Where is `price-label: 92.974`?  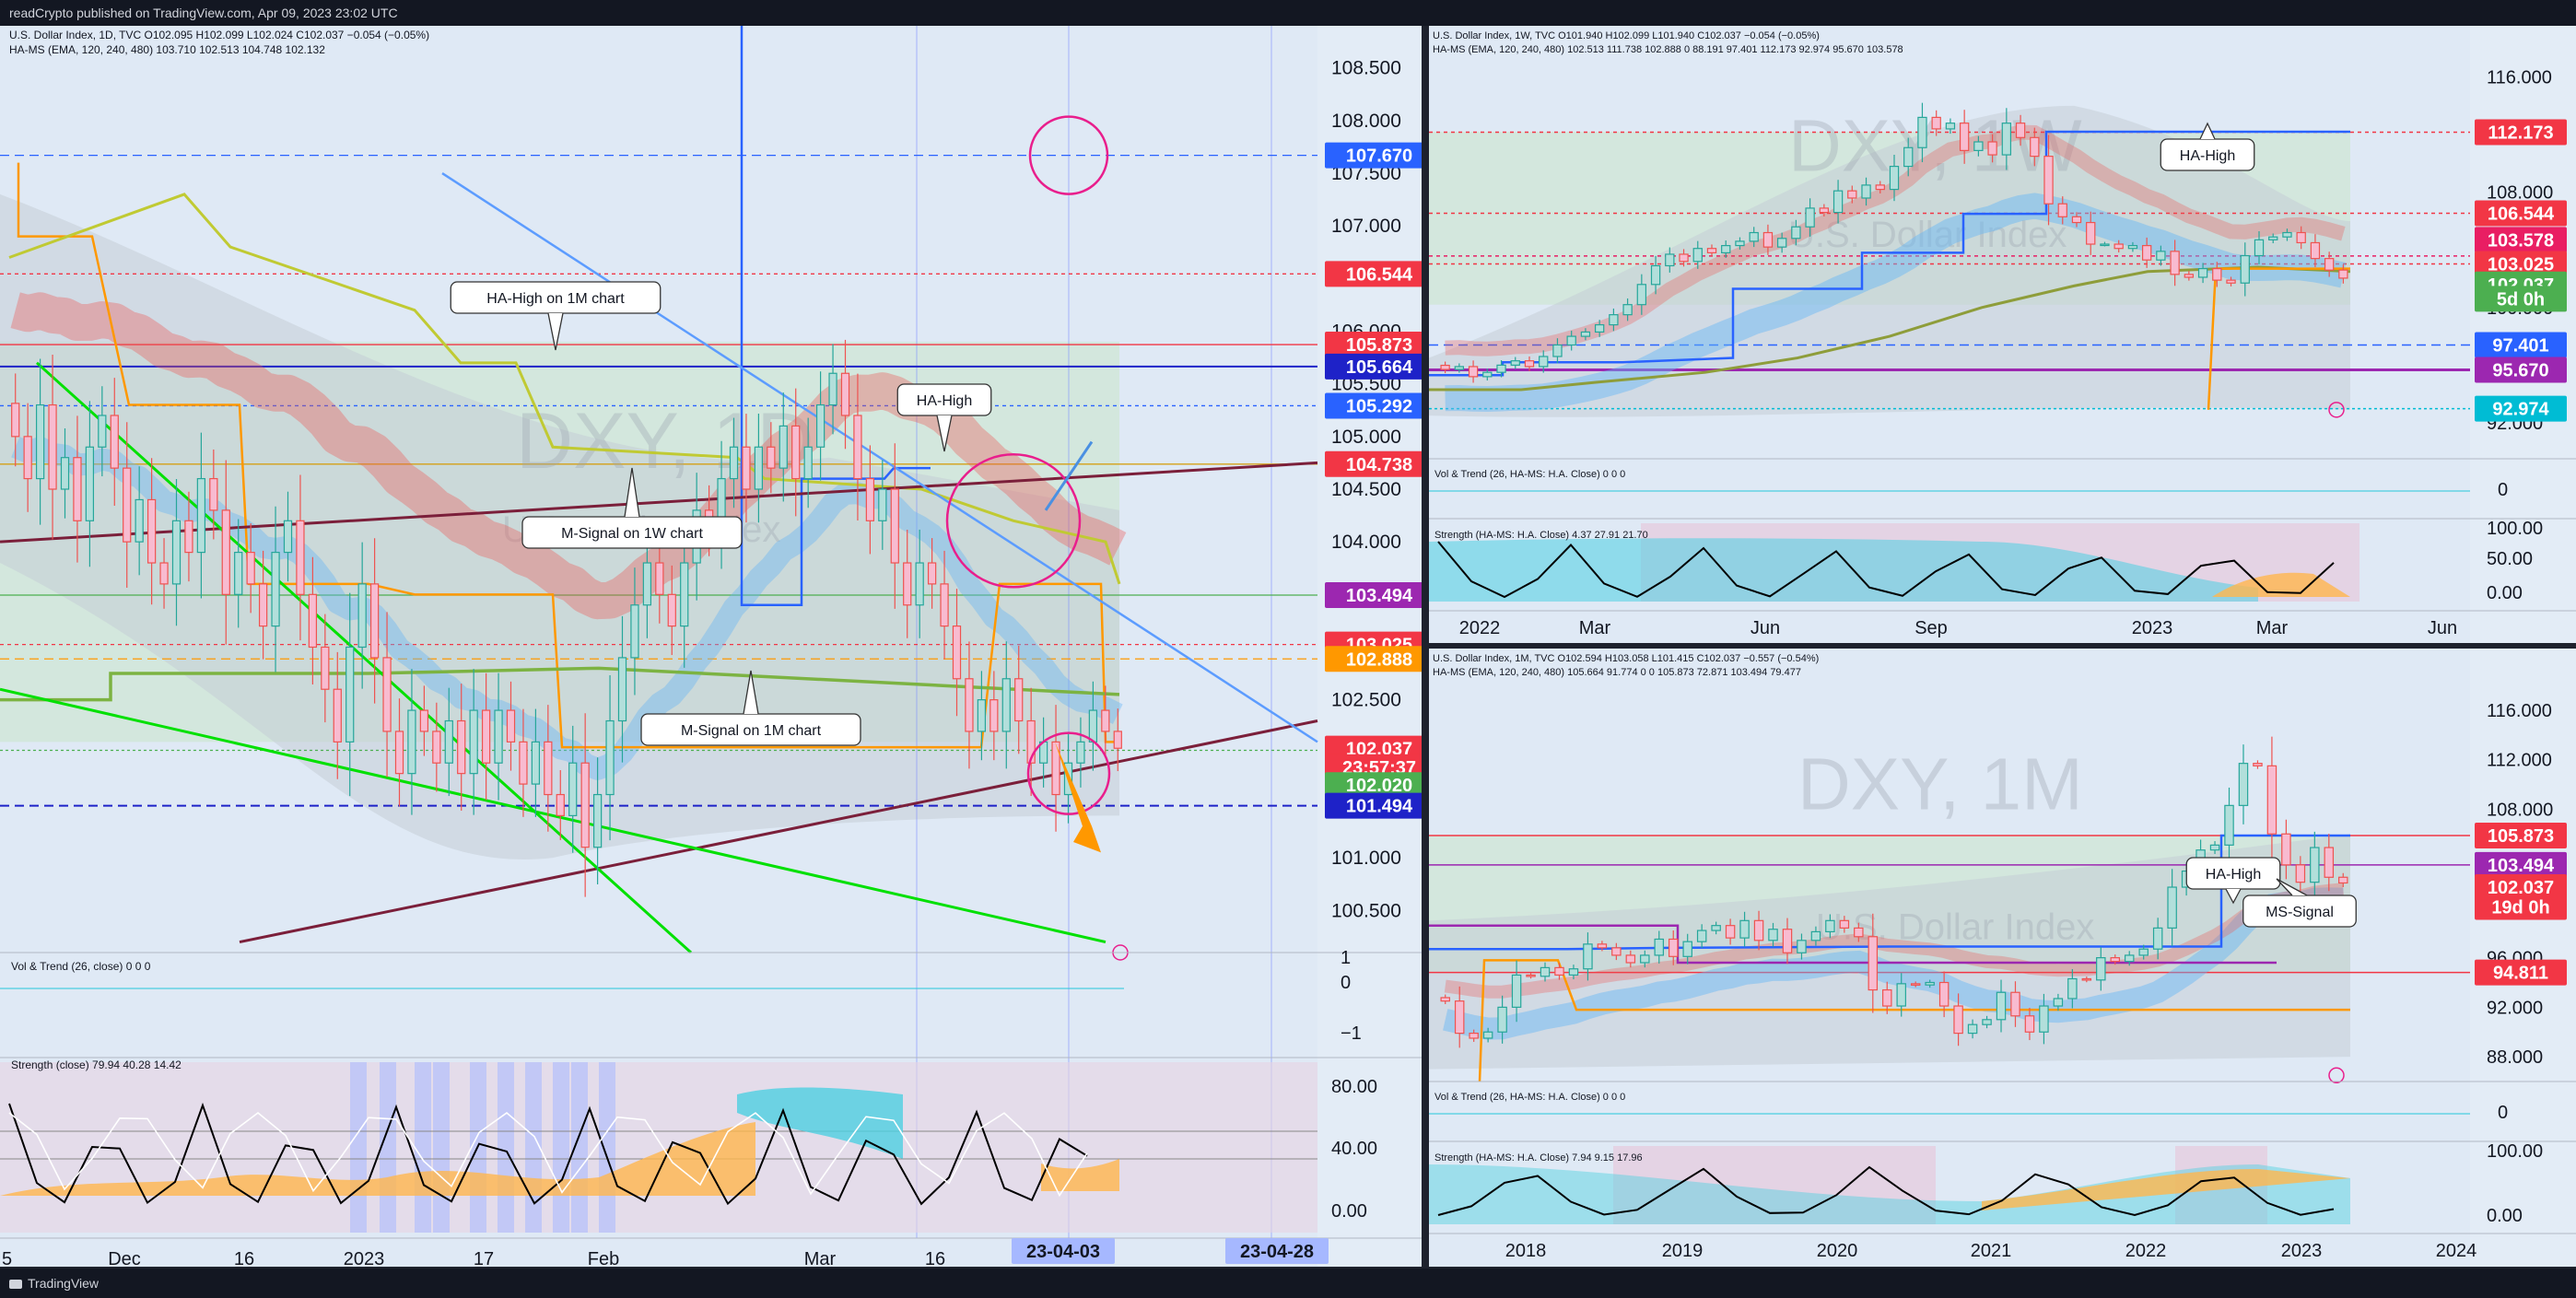
price-label: 92.974 is located at coordinates (2520, 410).